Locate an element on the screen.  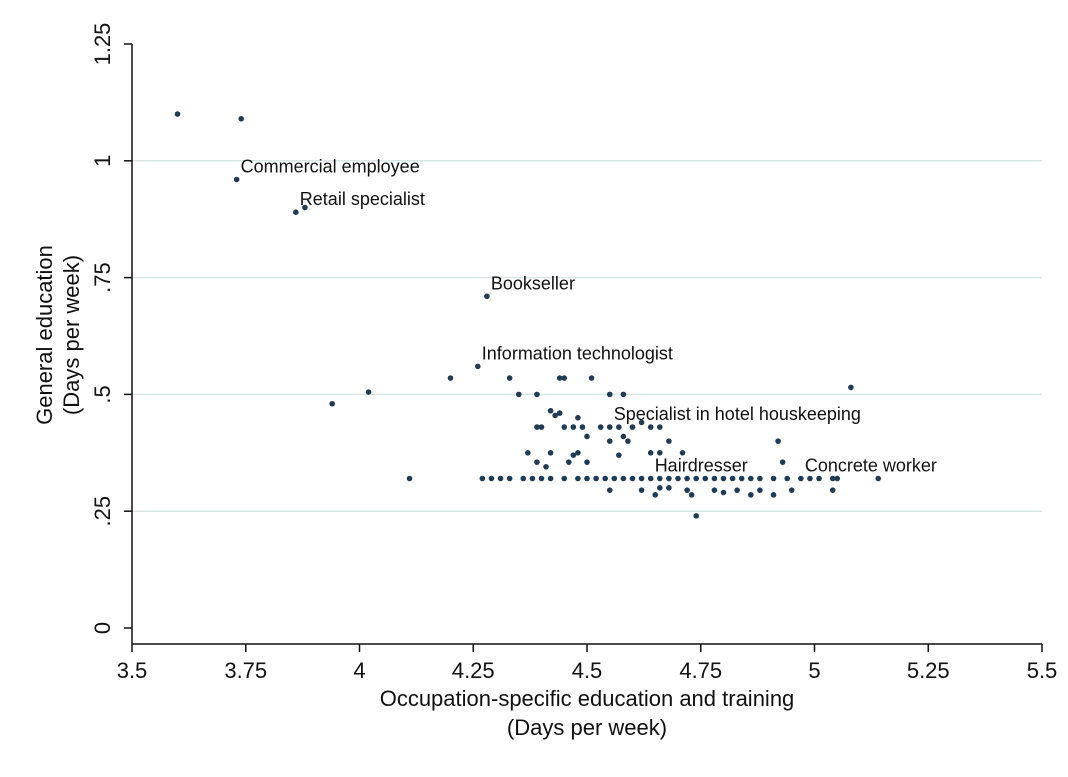
y-tick-label: .5 is located at coordinates (102, 394).